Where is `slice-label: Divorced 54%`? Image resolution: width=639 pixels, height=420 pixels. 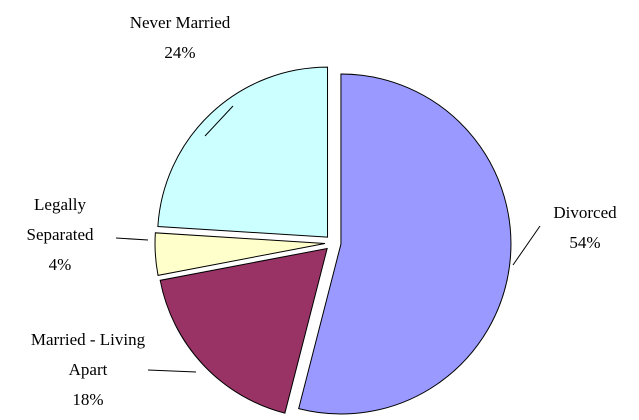 slice-label: Divorced 54% is located at coordinates (584, 228).